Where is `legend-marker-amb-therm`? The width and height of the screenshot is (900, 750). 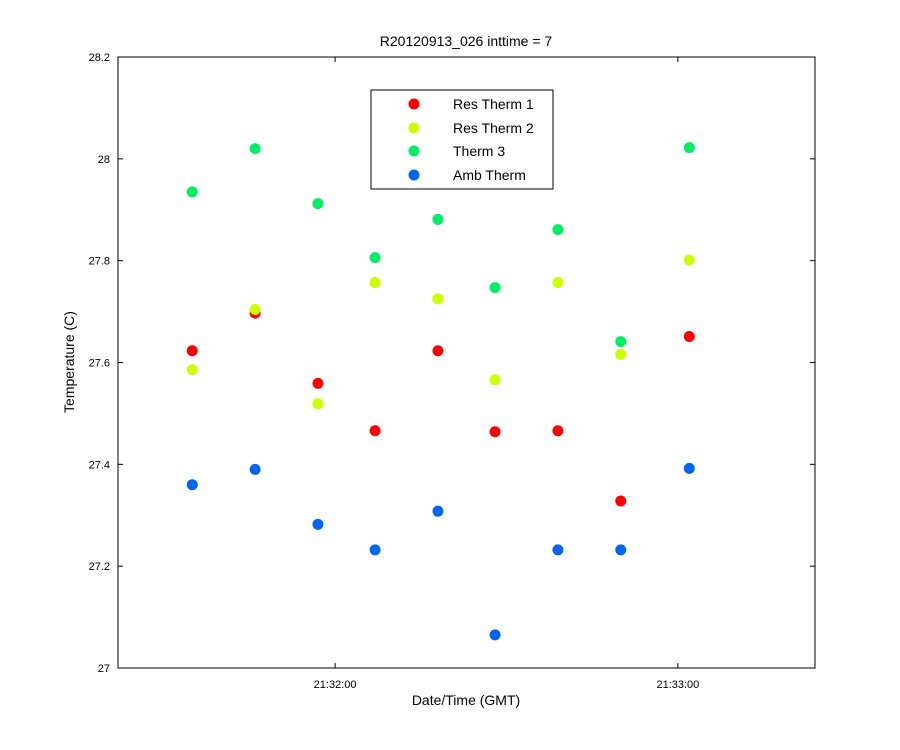
legend-marker-amb-therm is located at coordinates (414, 175).